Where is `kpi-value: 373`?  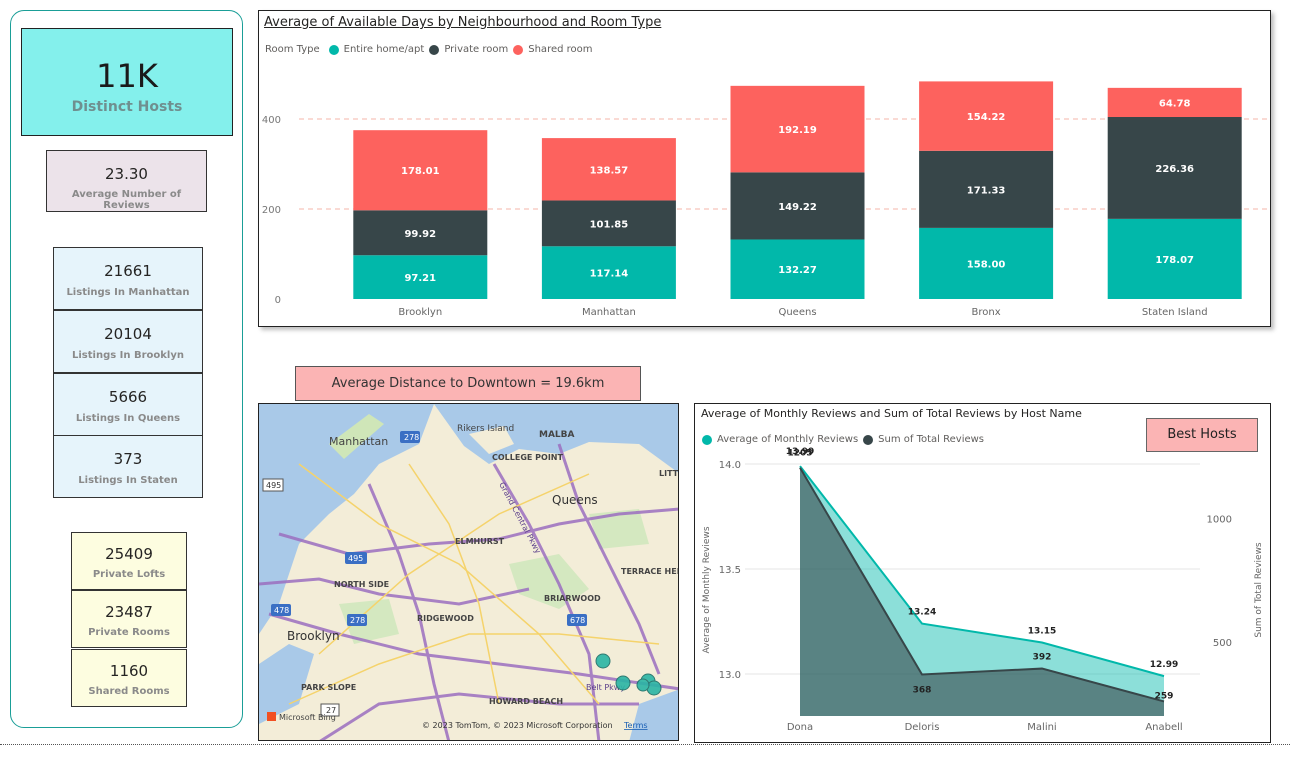
kpi-value: 373 is located at coordinates (128, 459).